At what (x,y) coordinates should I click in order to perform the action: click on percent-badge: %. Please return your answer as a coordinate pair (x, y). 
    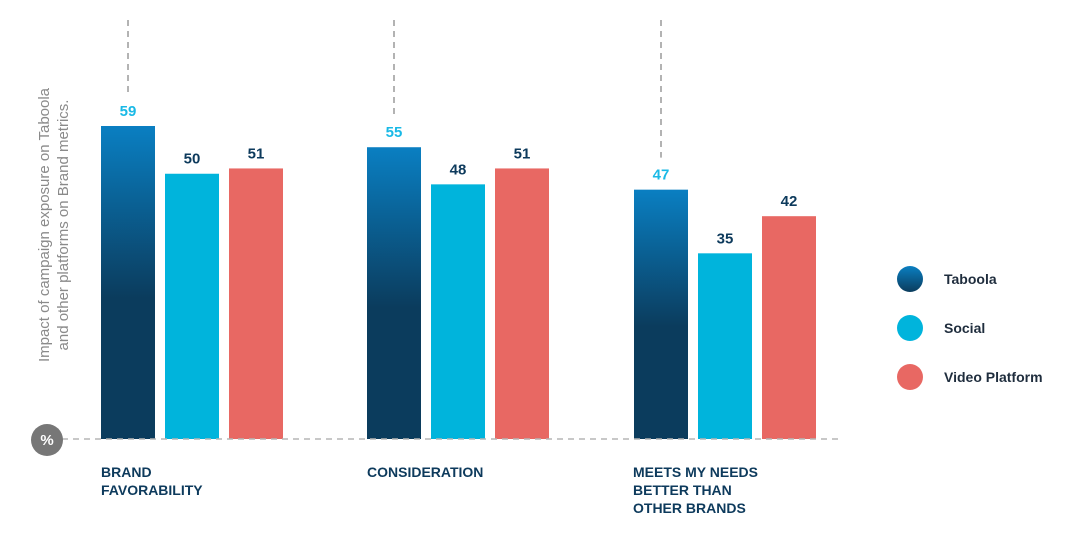
    Looking at the image, I should click on (47, 440).